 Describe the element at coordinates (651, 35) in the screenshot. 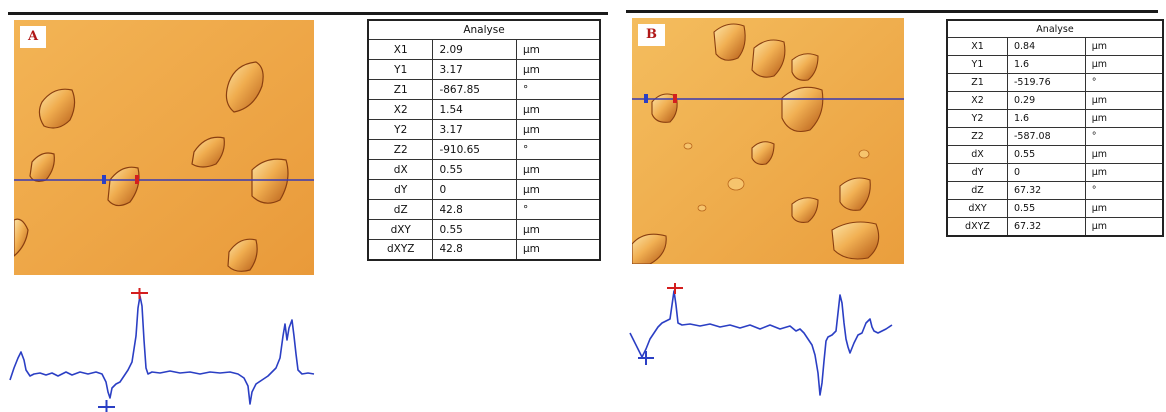

I see `panel-label-b: B` at that location.